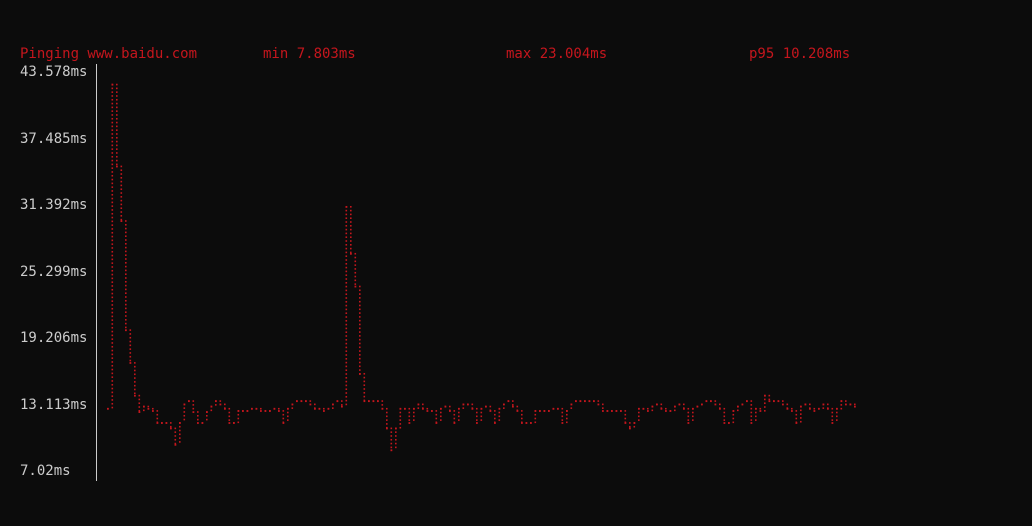 The width and height of the screenshot is (1032, 526). I want to click on y-tick-label: 37.485ms, so click(54, 138).